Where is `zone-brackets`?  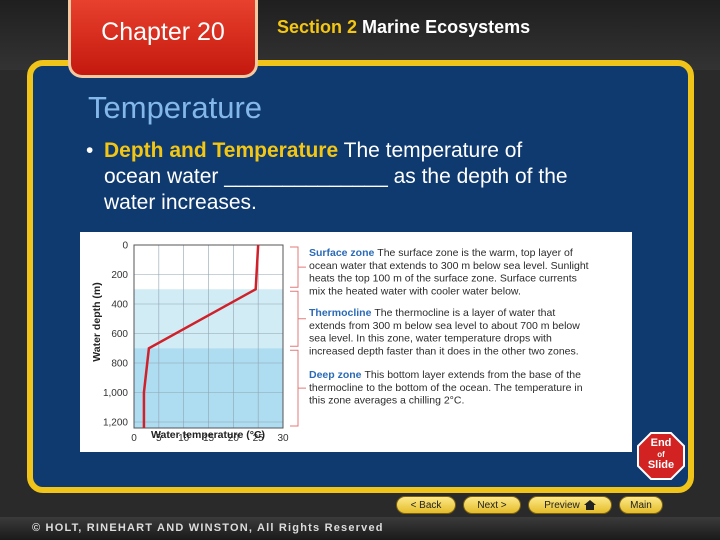
zone-brackets is located at coordinates (298, 336).